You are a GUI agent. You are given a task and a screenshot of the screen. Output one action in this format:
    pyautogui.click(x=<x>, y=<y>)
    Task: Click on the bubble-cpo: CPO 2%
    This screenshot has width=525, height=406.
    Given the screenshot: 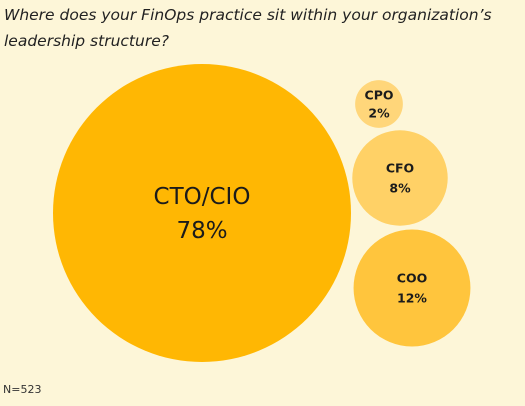 What is the action you would take?
    pyautogui.click(x=379, y=104)
    